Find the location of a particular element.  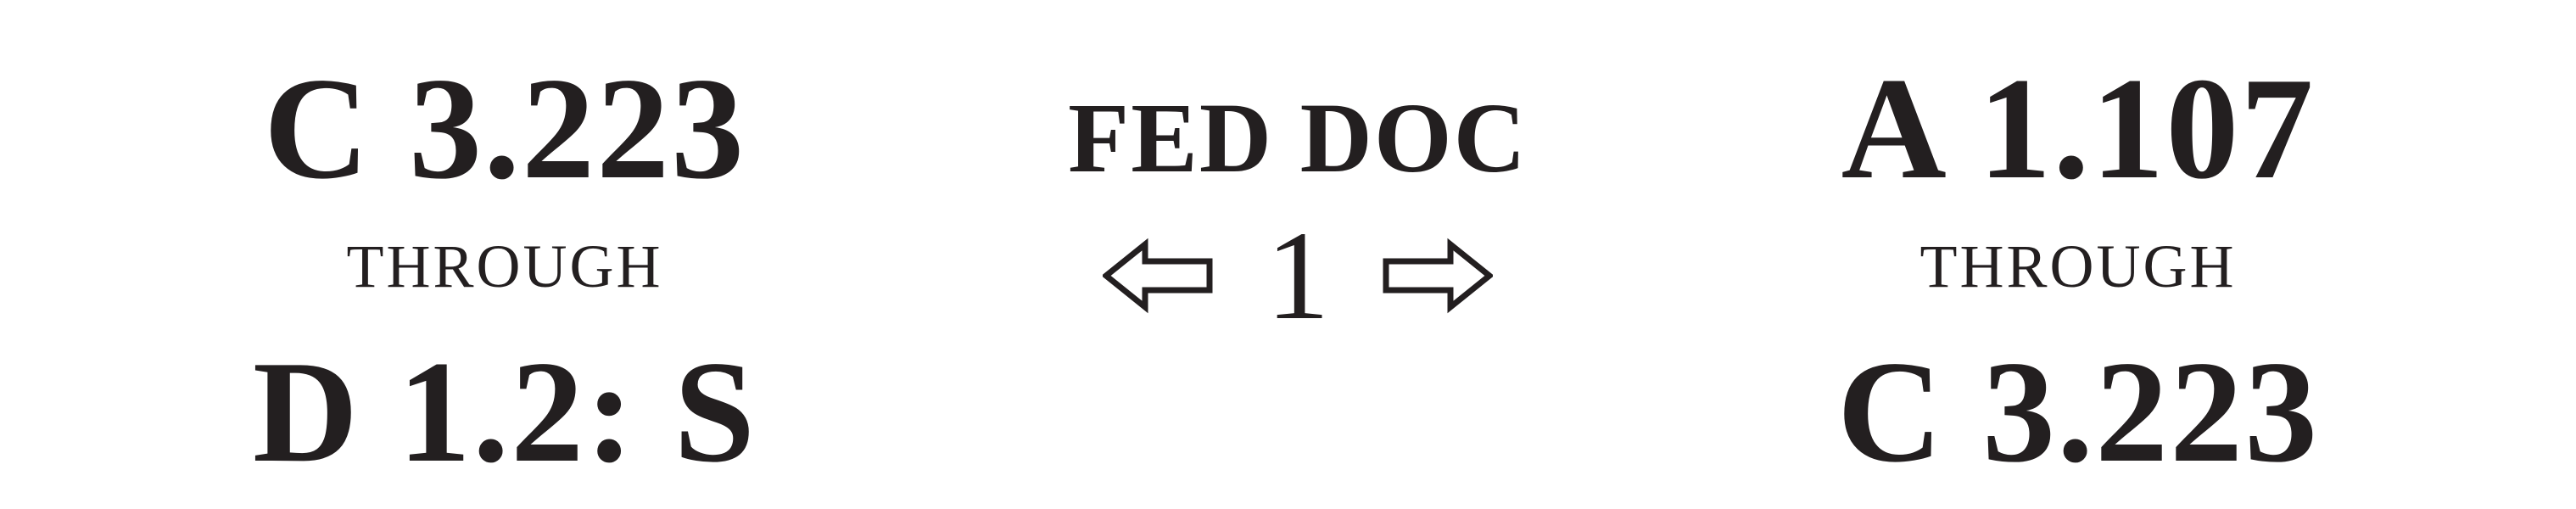

right-arrow-icon is located at coordinates (1438, 276).